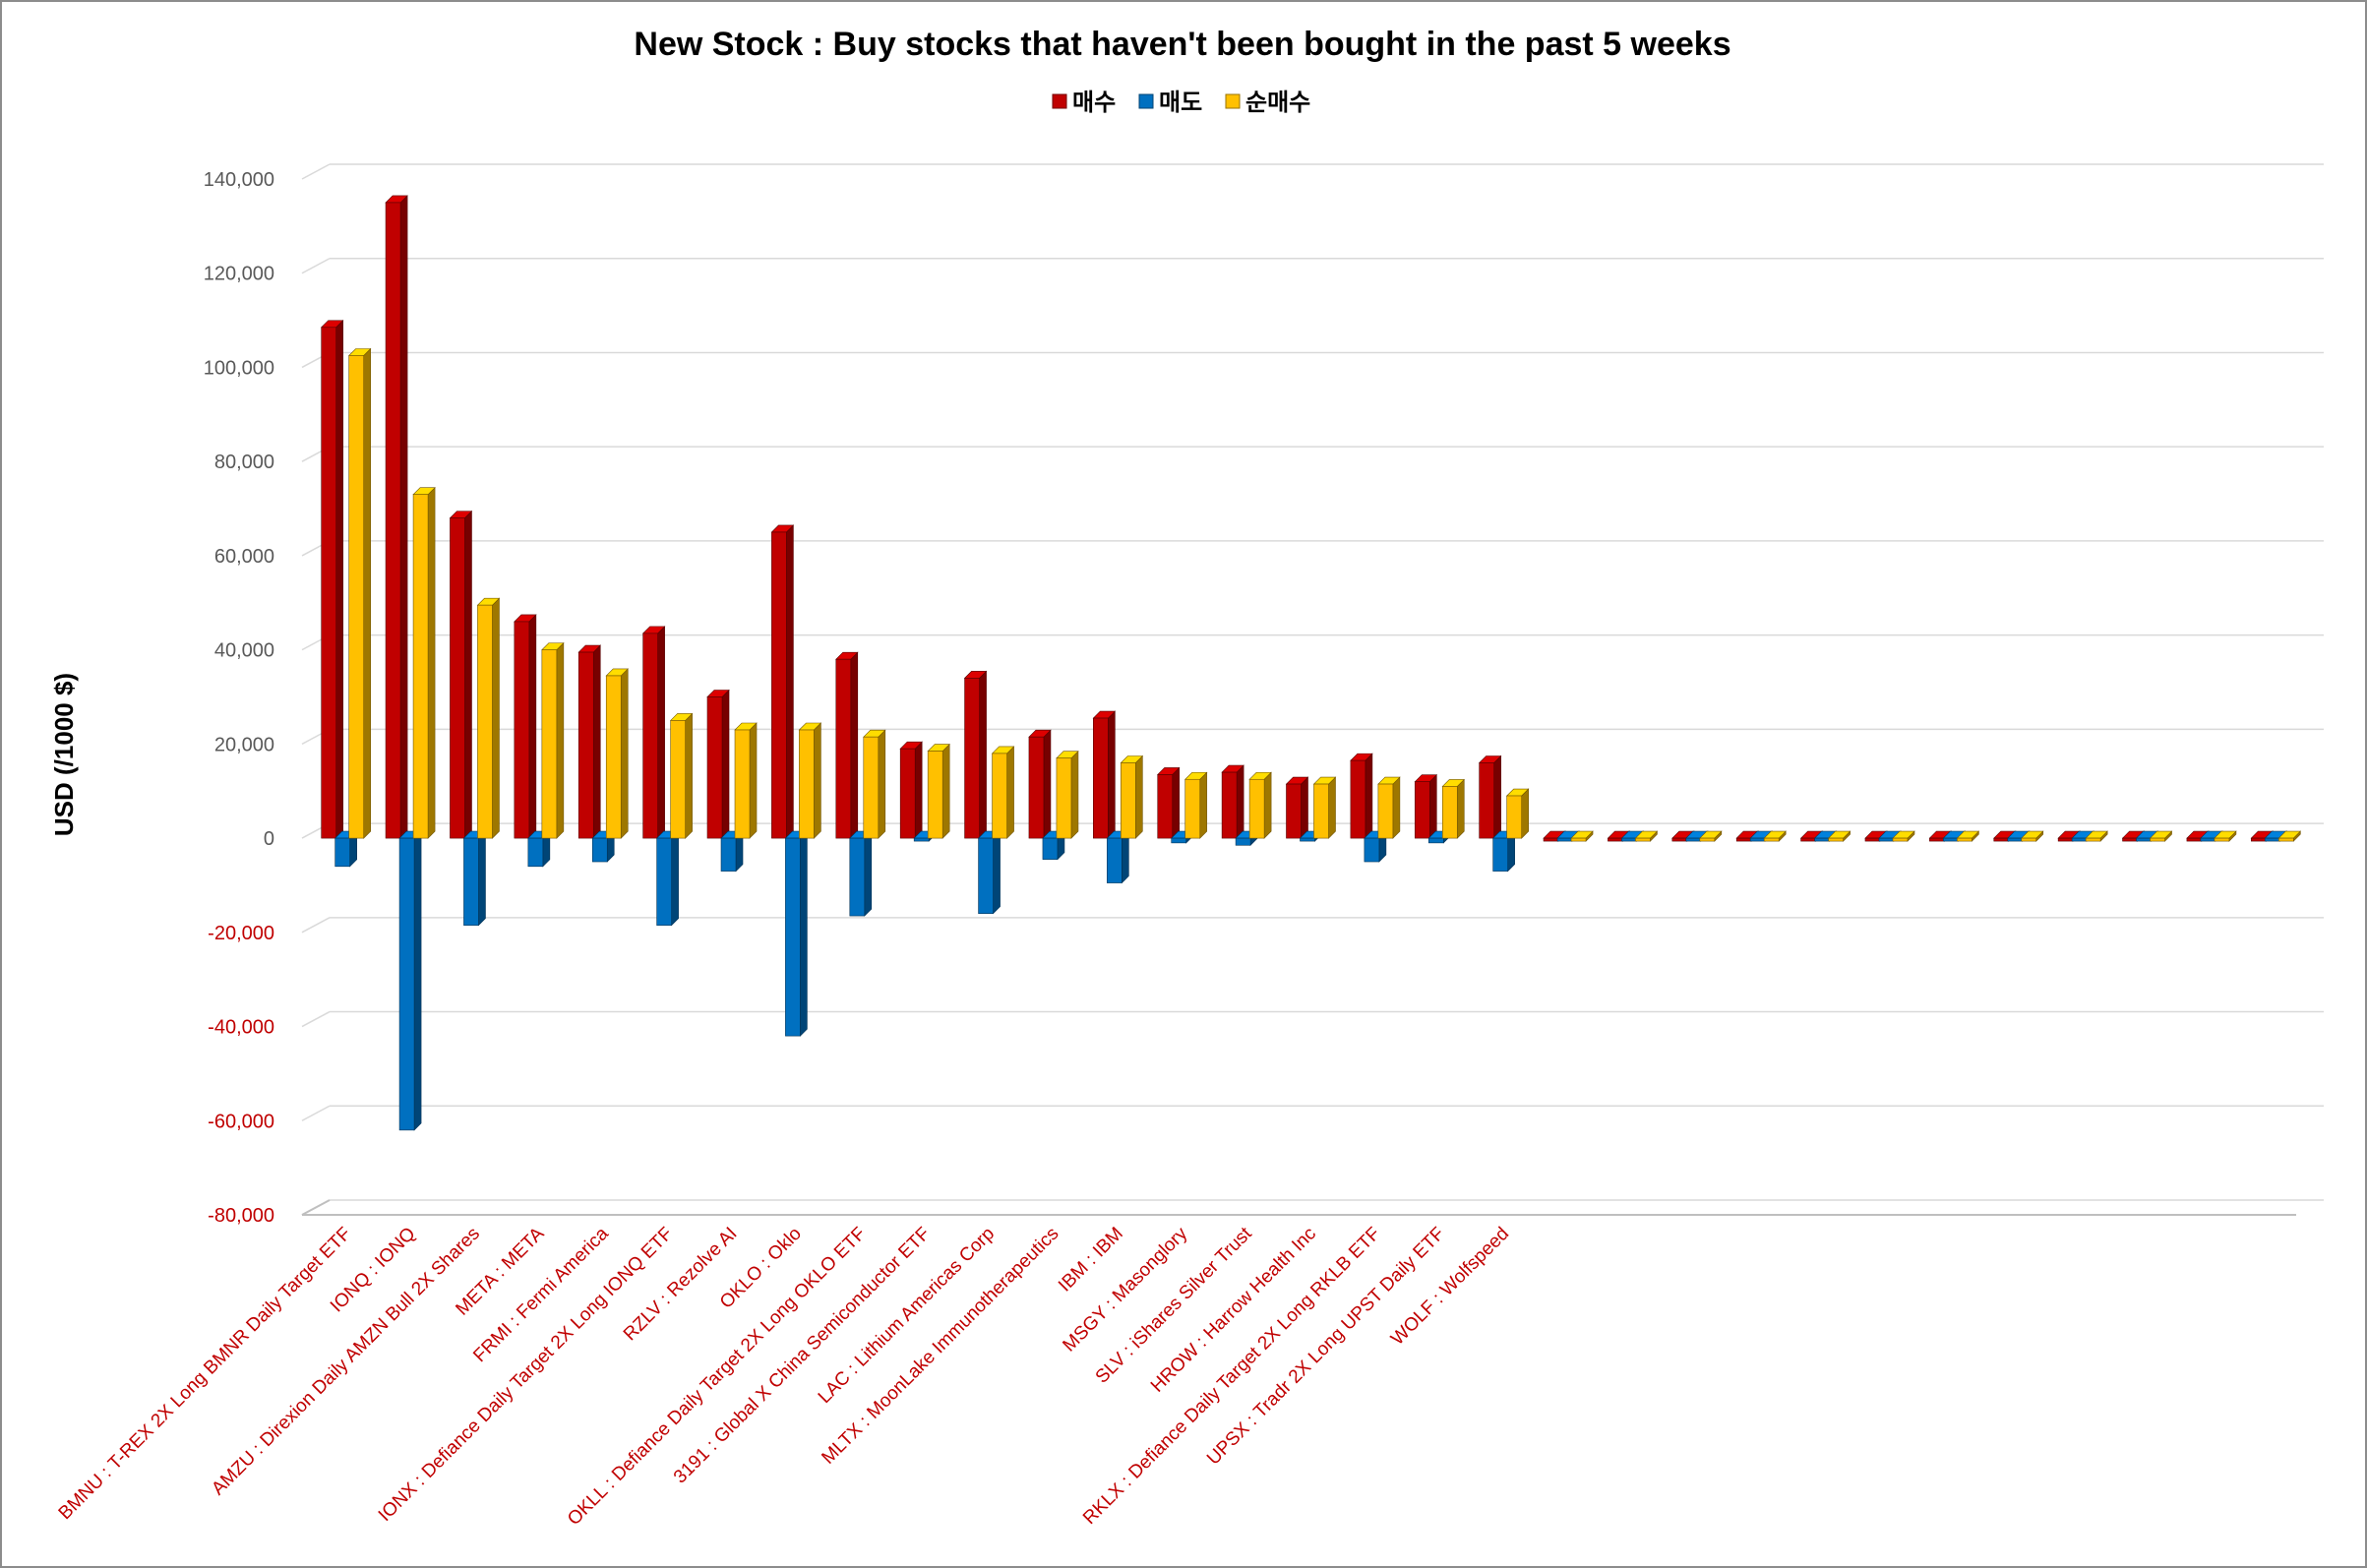  What do you see at coordinates (940, 1346) in the screenshot?
I see `x-tick-label: MLTX : MoonLake Immunotherapeutics` at bounding box center [940, 1346].